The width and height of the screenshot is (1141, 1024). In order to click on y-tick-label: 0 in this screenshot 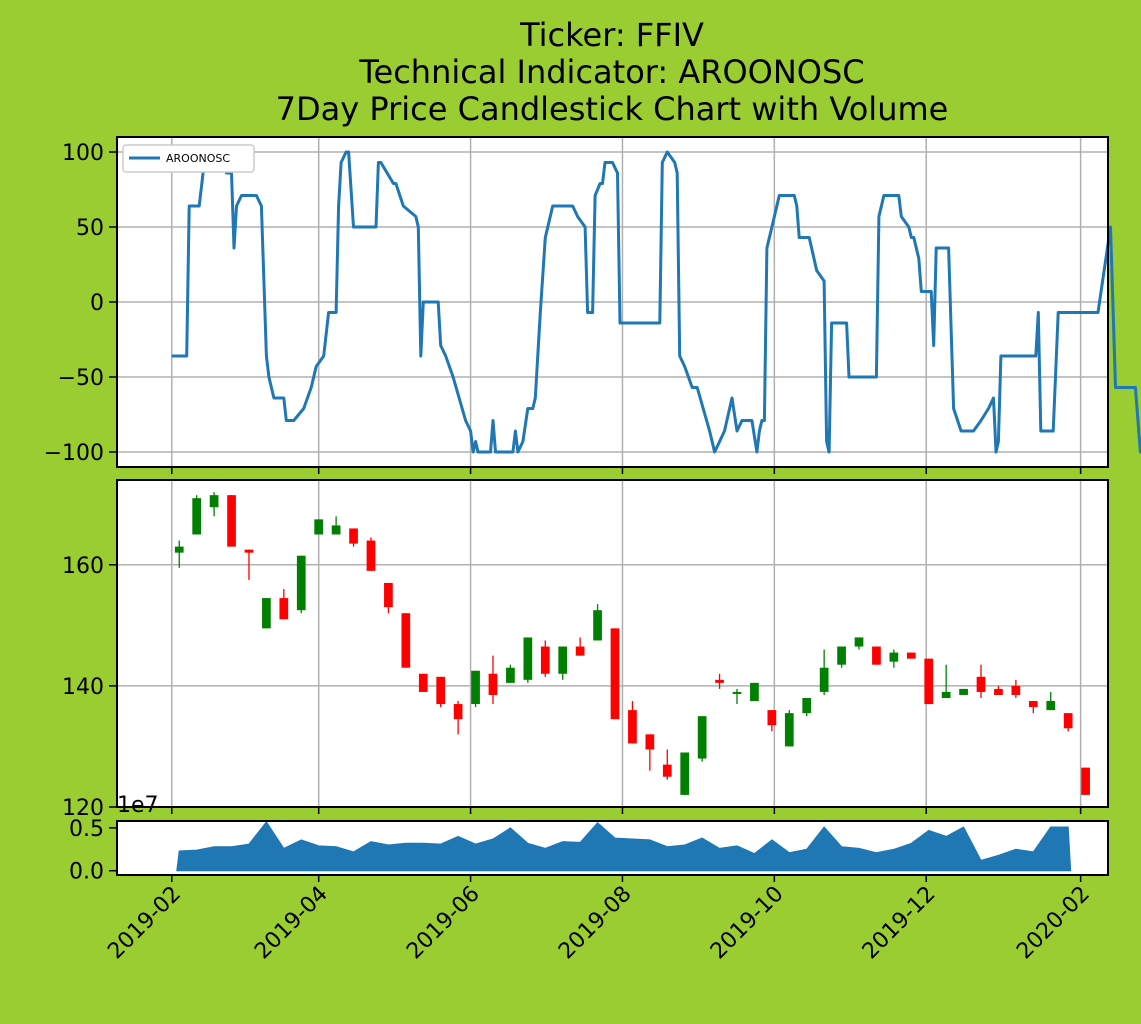, I will do `click(97, 303)`.